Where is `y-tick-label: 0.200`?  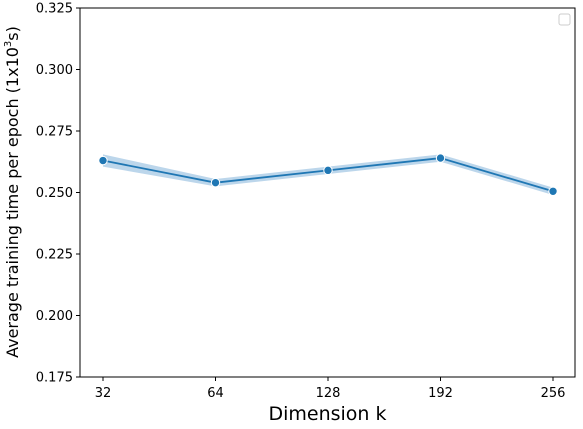 y-tick-label: 0.200 is located at coordinates (54, 316).